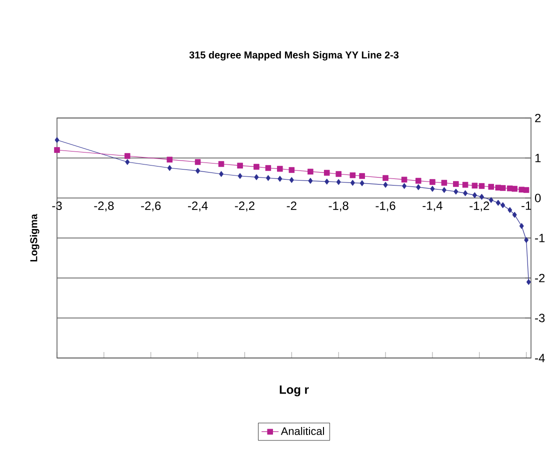  I want to click on legend-label: Analitical, so click(302, 431).